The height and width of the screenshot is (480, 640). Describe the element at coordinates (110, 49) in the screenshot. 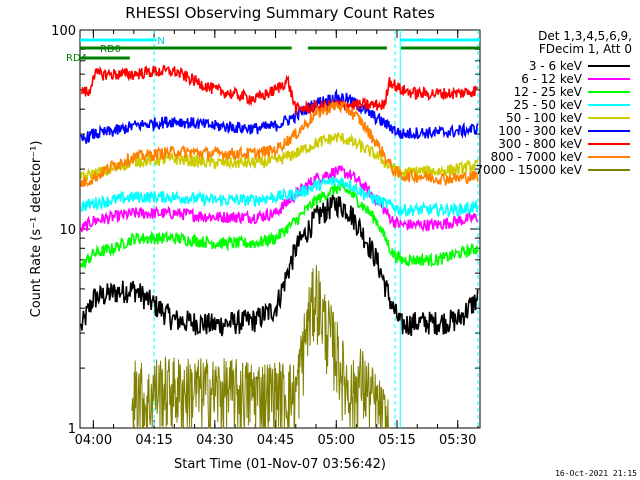

I see `flag-label-rd0: RD0` at that location.